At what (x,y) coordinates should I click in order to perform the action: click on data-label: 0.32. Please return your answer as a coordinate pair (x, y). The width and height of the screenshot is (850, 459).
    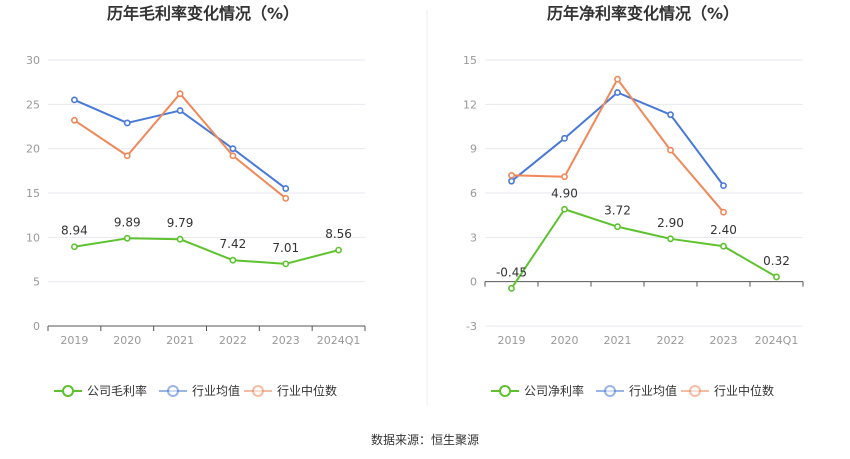
    Looking at the image, I should click on (776, 261).